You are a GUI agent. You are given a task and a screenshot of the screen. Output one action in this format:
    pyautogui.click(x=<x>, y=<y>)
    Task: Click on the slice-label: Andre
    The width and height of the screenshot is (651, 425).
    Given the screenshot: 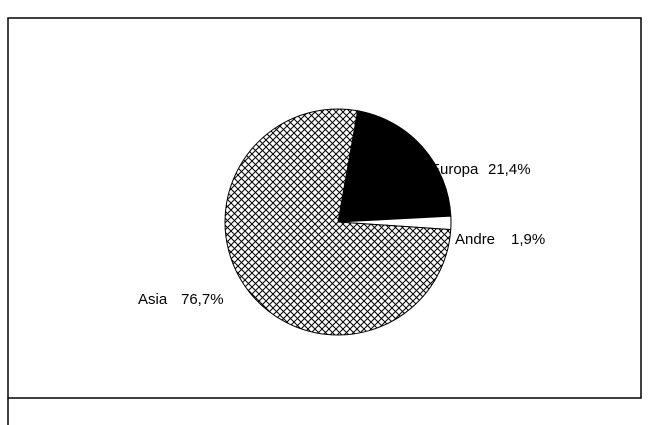 What is the action you would take?
    pyautogui.click(x=475, y=239)
    